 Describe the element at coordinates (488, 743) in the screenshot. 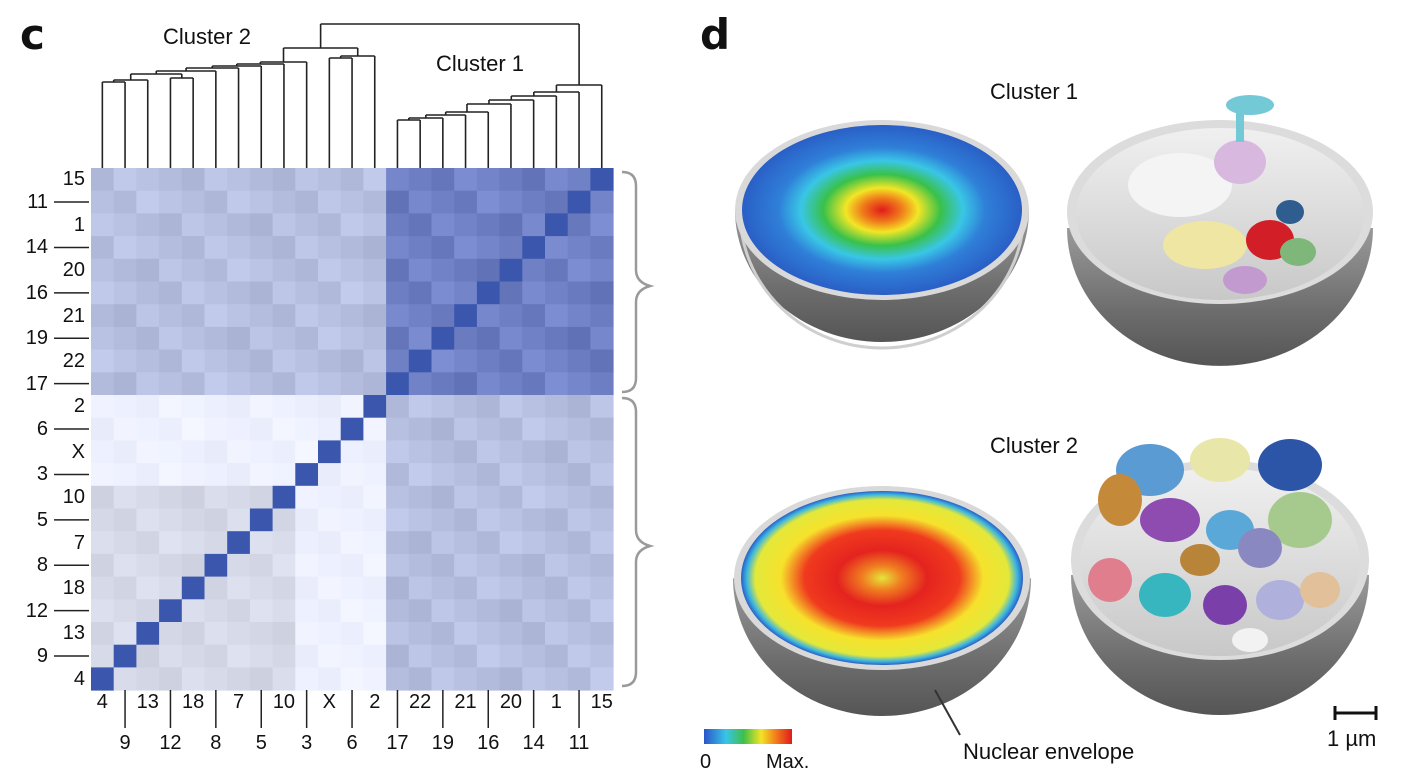

I see `bottom-label: 16` at that location.